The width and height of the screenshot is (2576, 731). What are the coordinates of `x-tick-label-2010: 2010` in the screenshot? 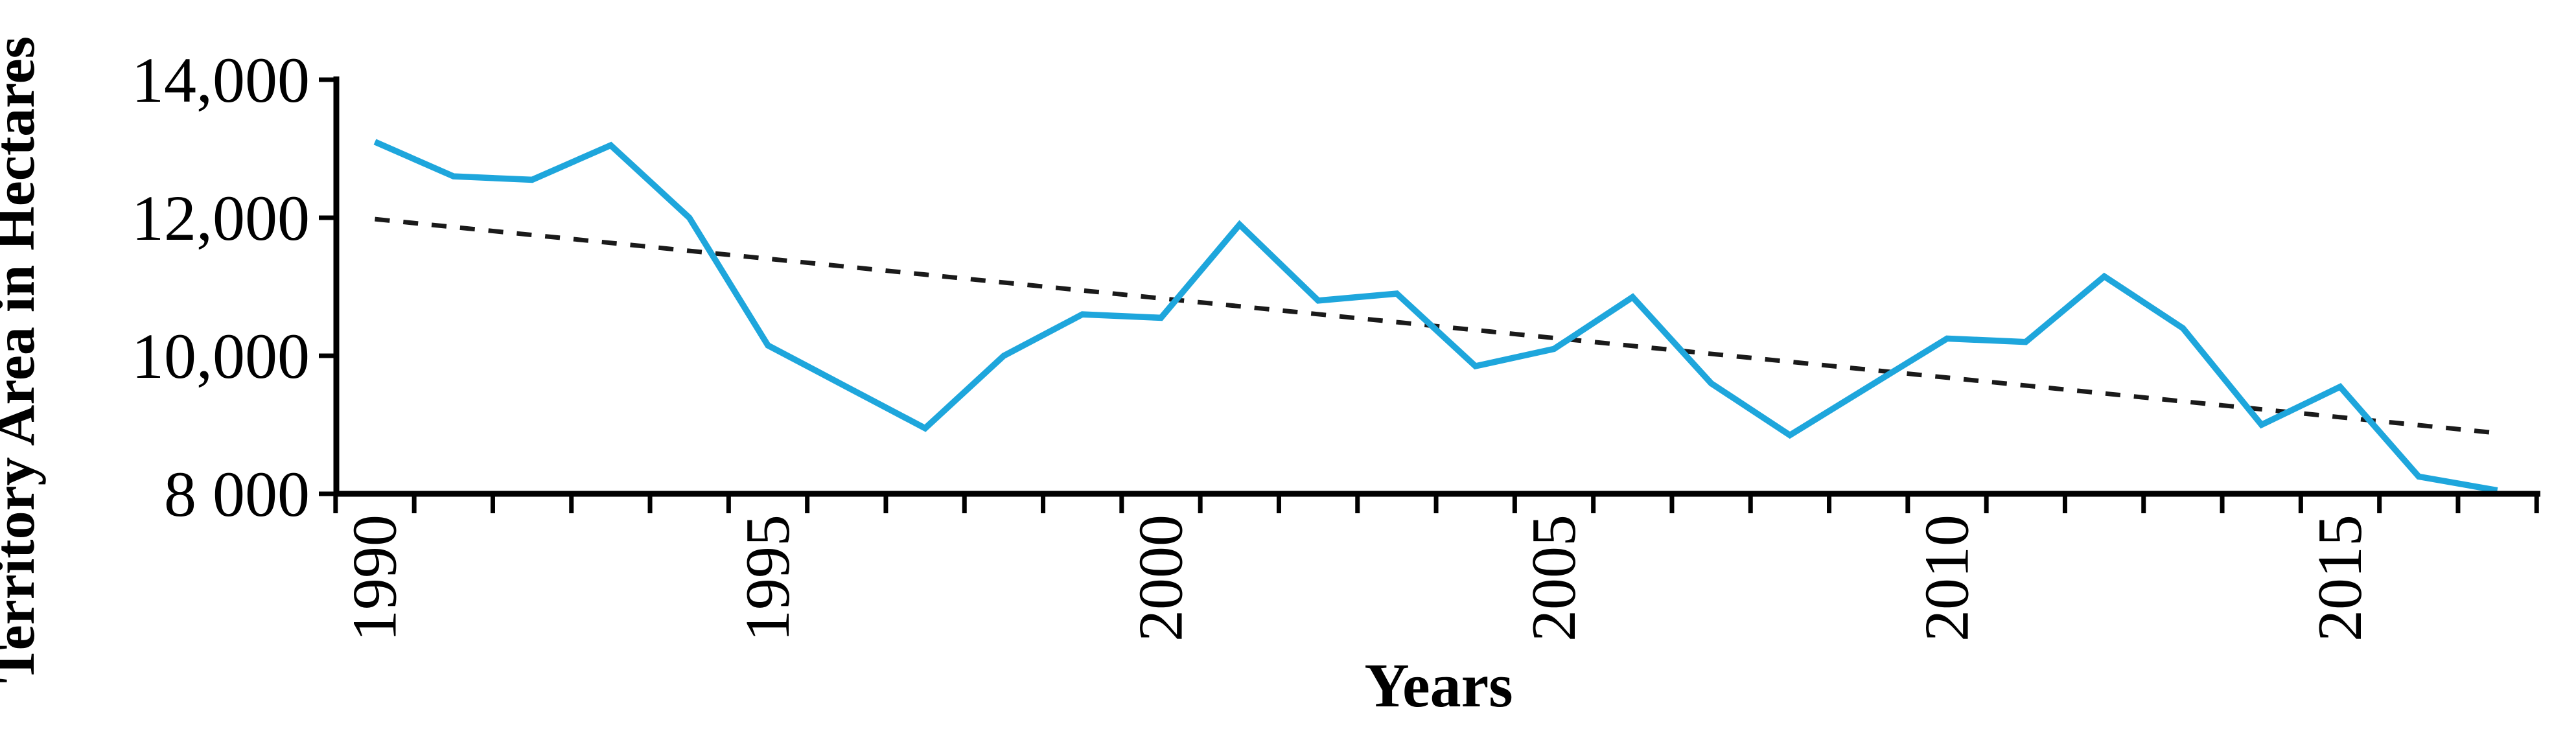 It's located at (1947, 578).